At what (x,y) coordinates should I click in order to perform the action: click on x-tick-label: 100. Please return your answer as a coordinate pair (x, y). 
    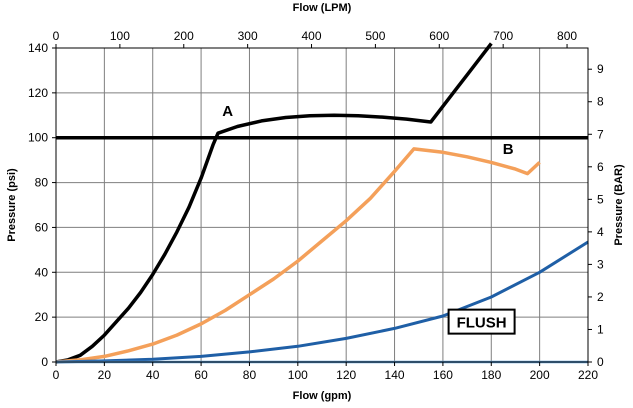
    Looking at the image, I should click on (298, 375).